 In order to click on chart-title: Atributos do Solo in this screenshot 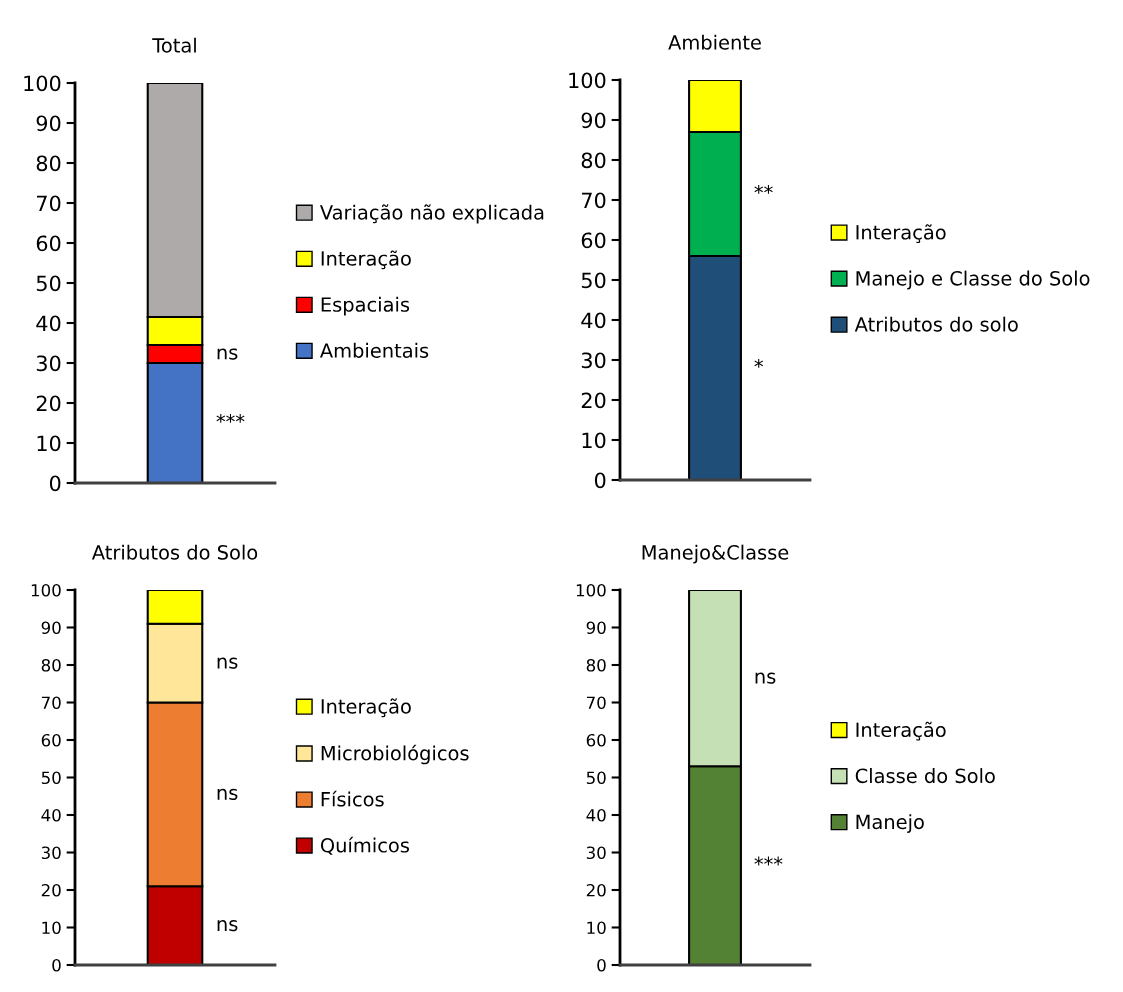, I will do `click(174, 552)`.